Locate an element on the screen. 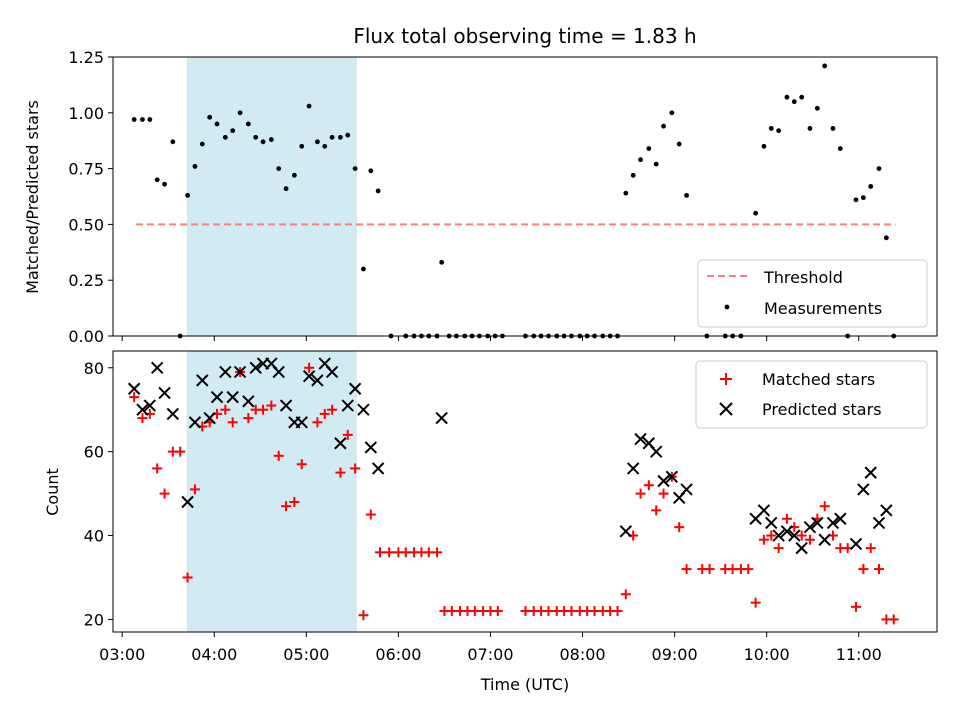  legend-matched-swatch is located at coordinates (726, 379).